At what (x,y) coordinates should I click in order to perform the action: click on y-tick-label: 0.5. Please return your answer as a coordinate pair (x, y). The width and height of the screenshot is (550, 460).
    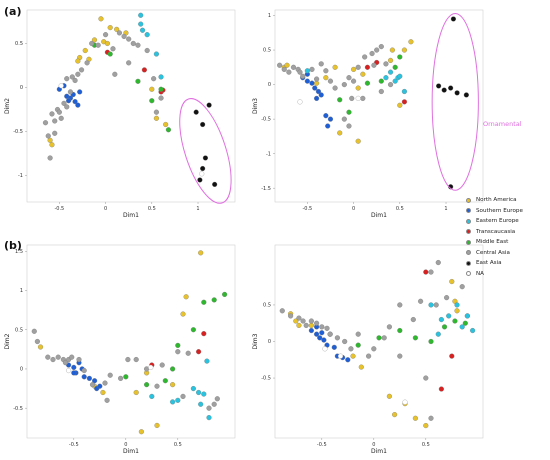
    Looking at the image, I should click on (267, 306).